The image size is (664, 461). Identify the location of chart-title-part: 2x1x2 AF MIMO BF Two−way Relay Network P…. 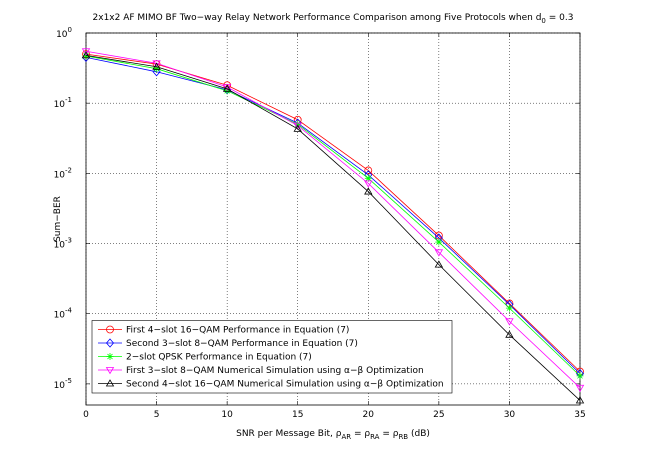
(317, 18).